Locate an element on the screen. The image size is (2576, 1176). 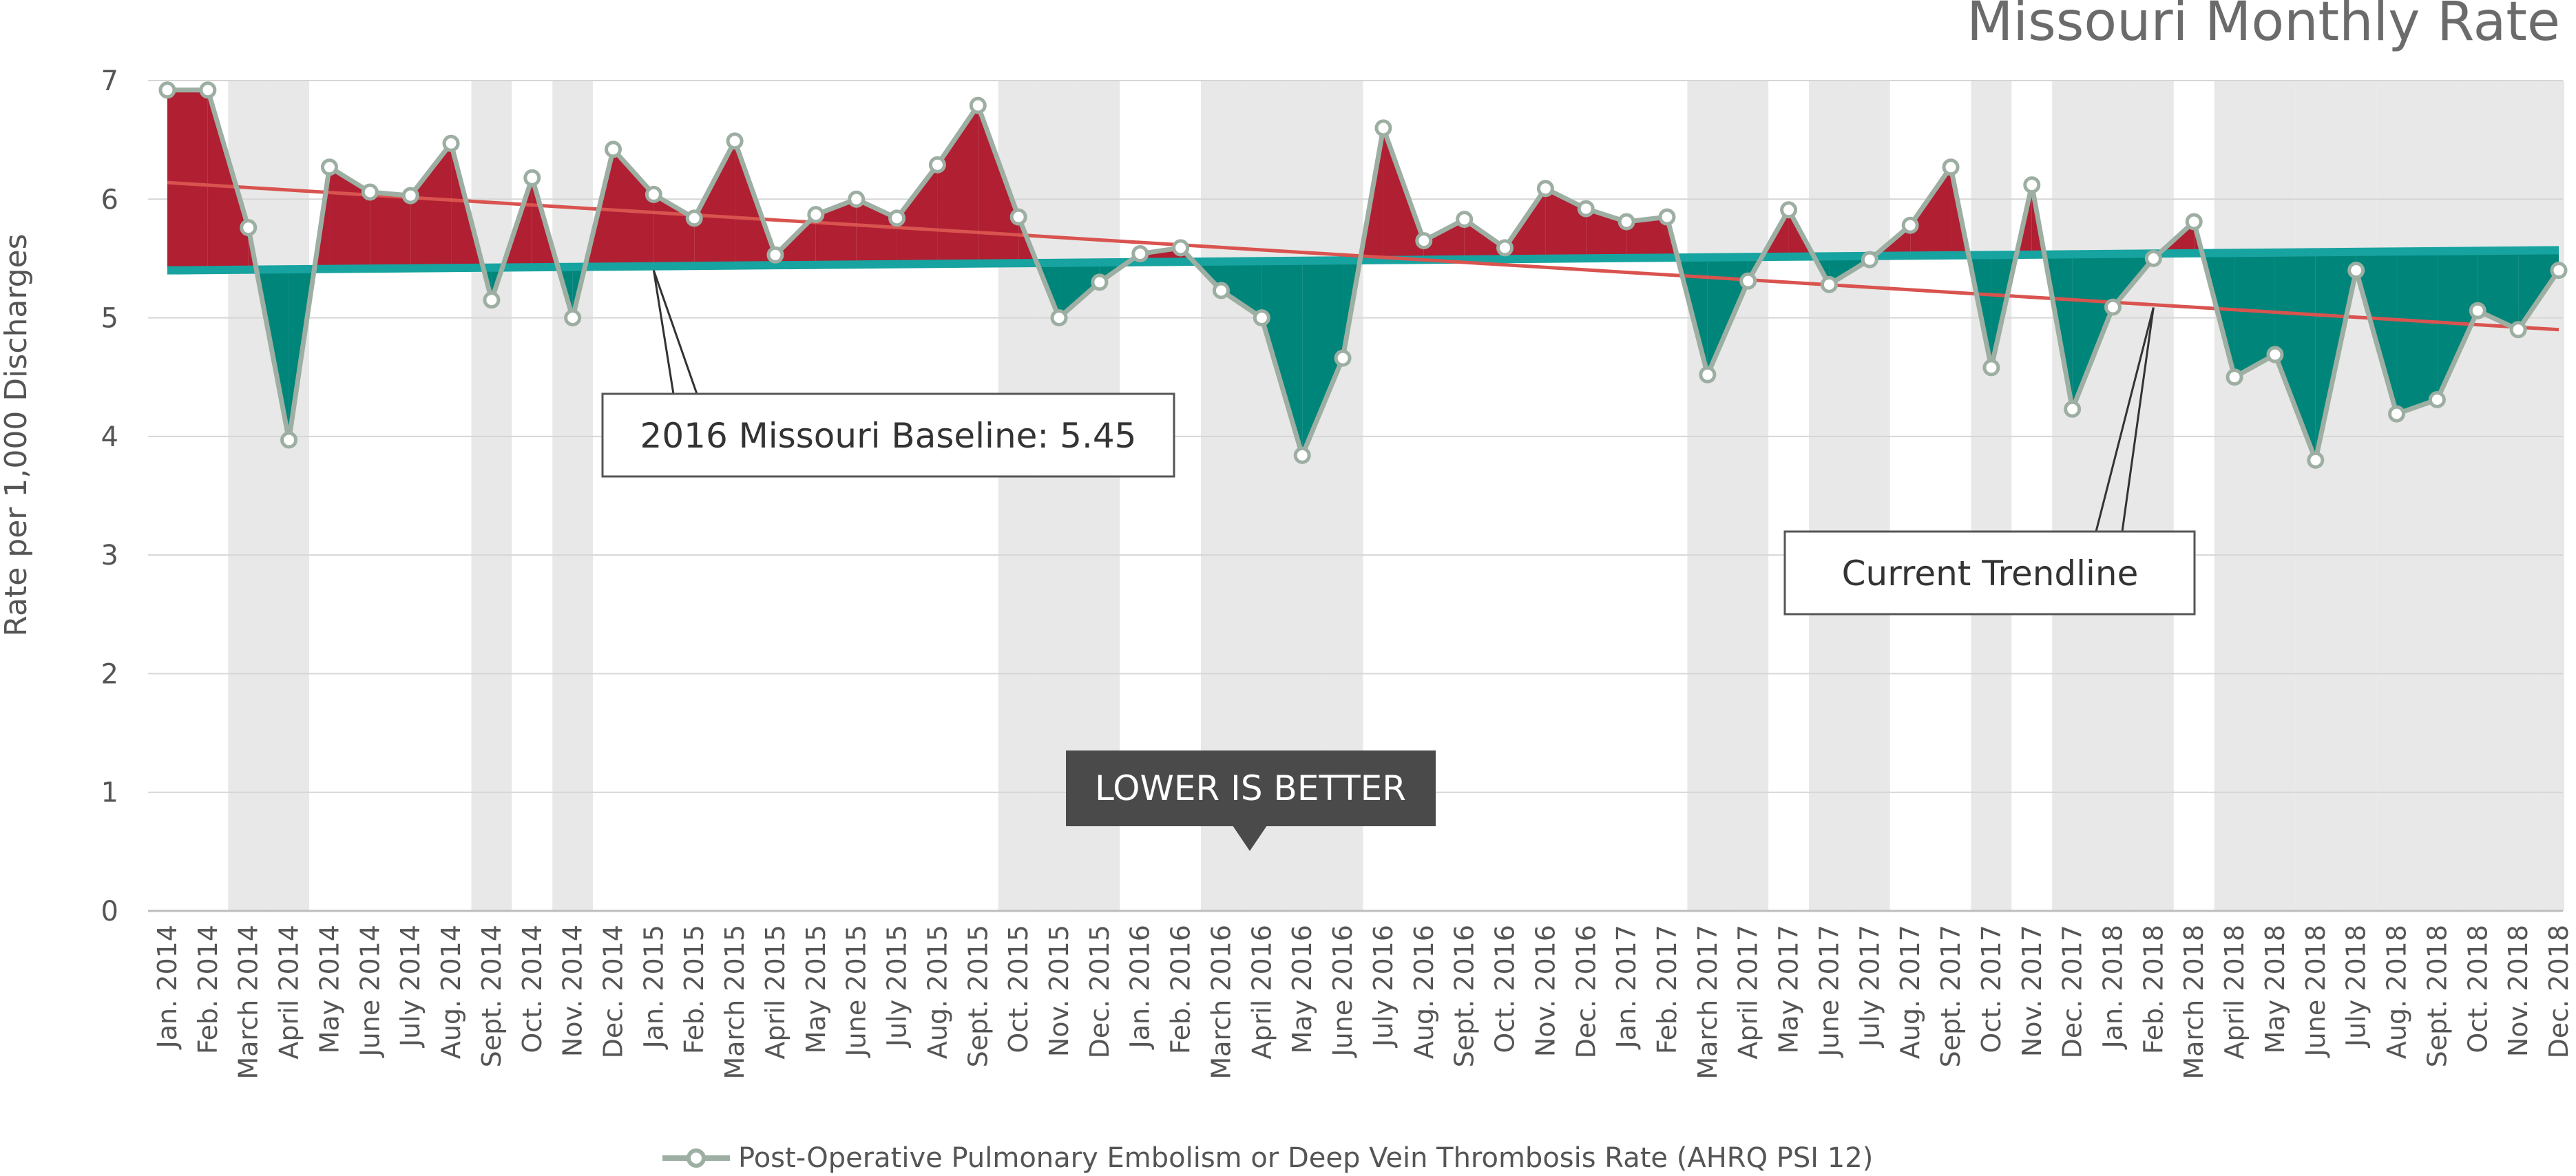
x-tick-label: April 2018 is located at coordinates (2234, 992).